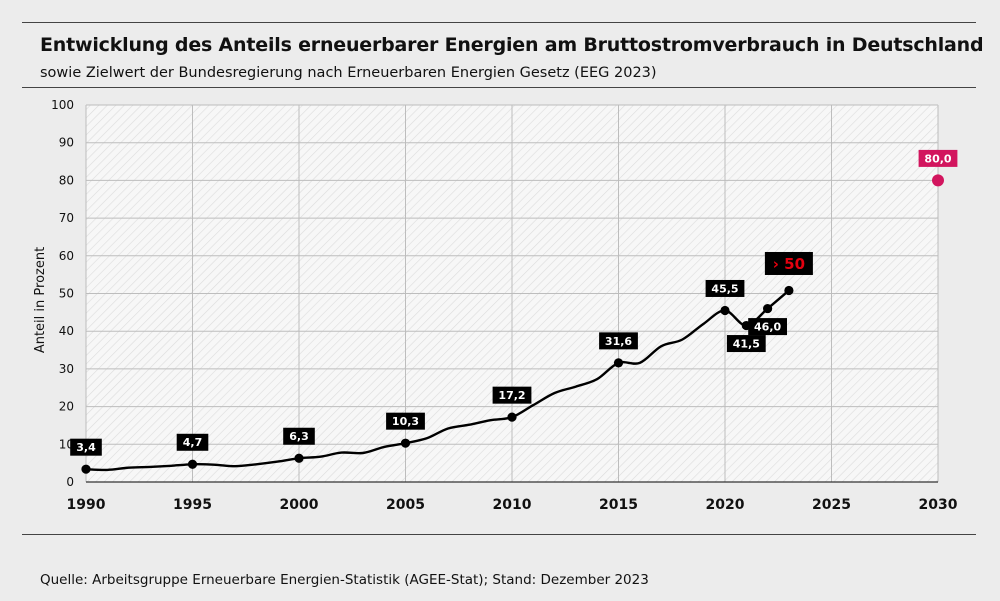 The width and height of the screenshot is (1000, 601). I want to click on y-tick-label: 70, so click(66, 218).